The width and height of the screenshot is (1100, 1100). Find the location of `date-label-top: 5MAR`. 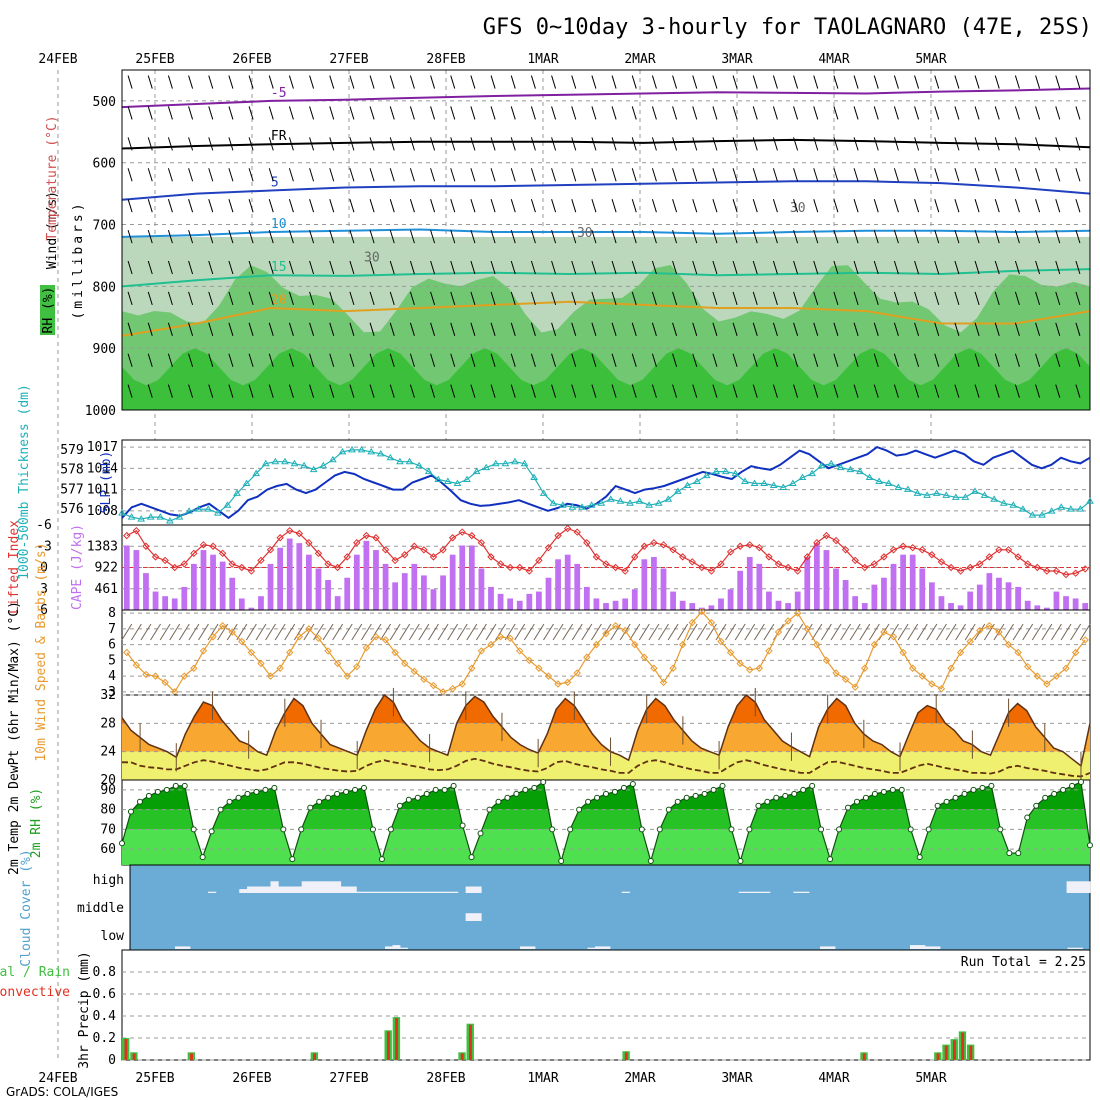

date-label-top: 5MAR is located at coordinates (930, 59).